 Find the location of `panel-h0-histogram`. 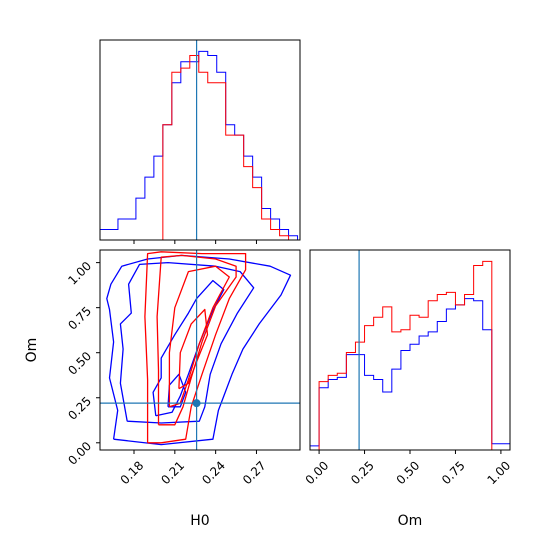

panel-h0-histogram is located at coordinates (200, 141).